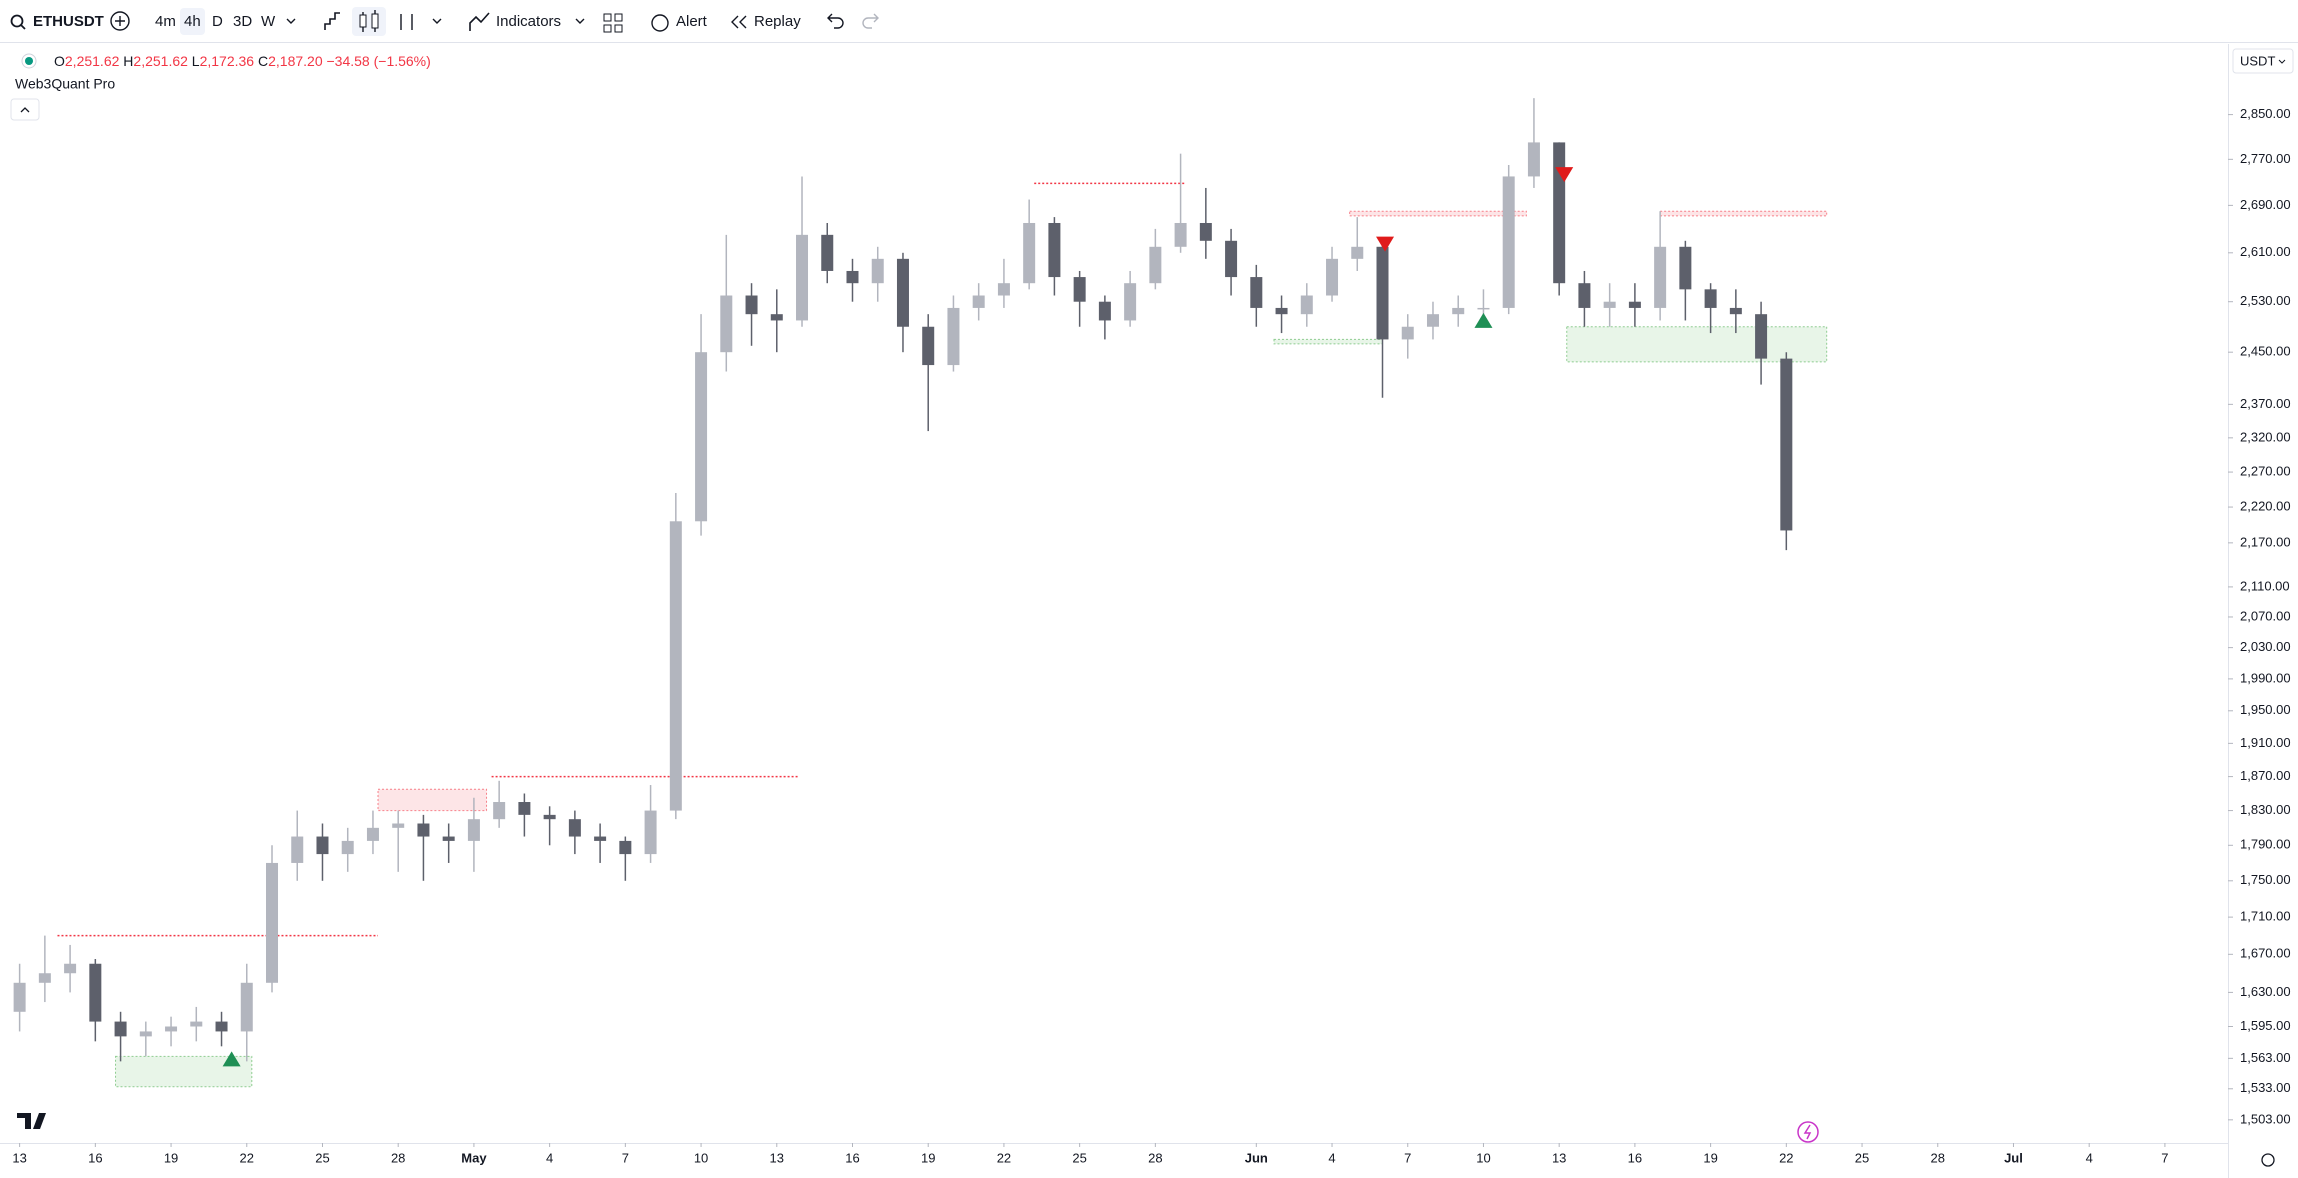 The width and height of the screenshot is (2298, 1178). I want to click on currency-button, so click(2263, 61).